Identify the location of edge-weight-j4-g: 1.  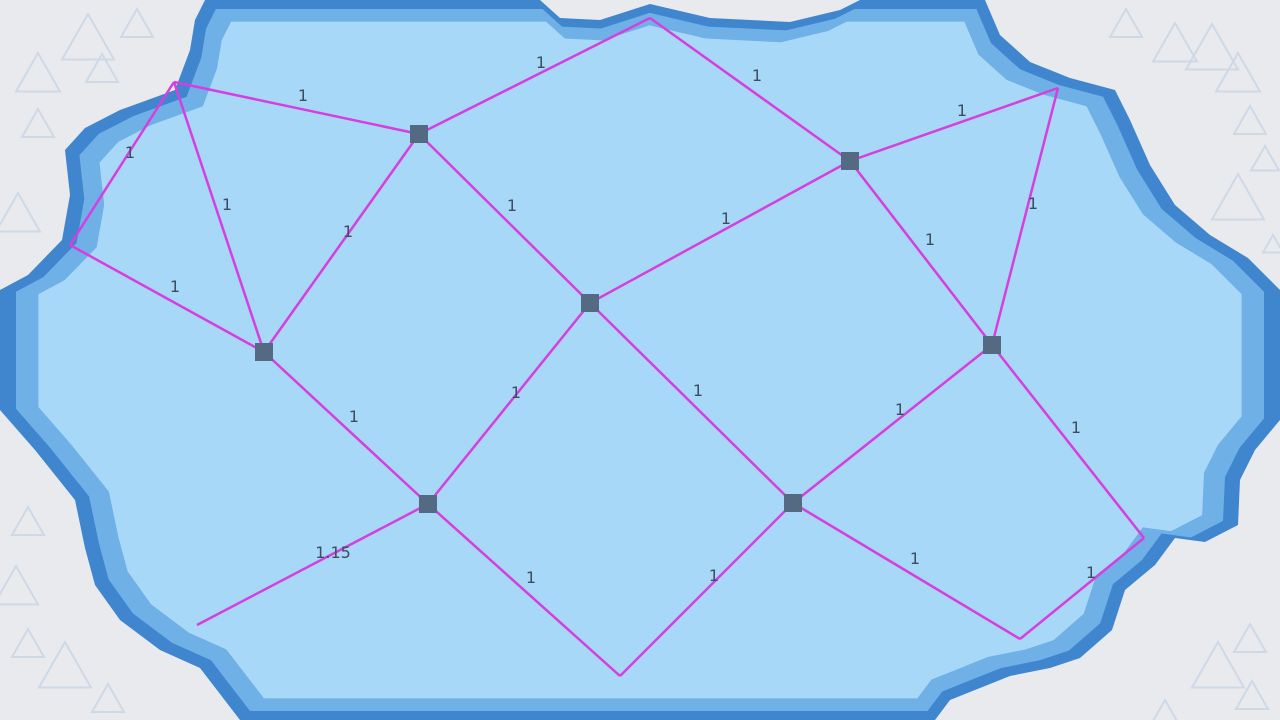
(962, 110).